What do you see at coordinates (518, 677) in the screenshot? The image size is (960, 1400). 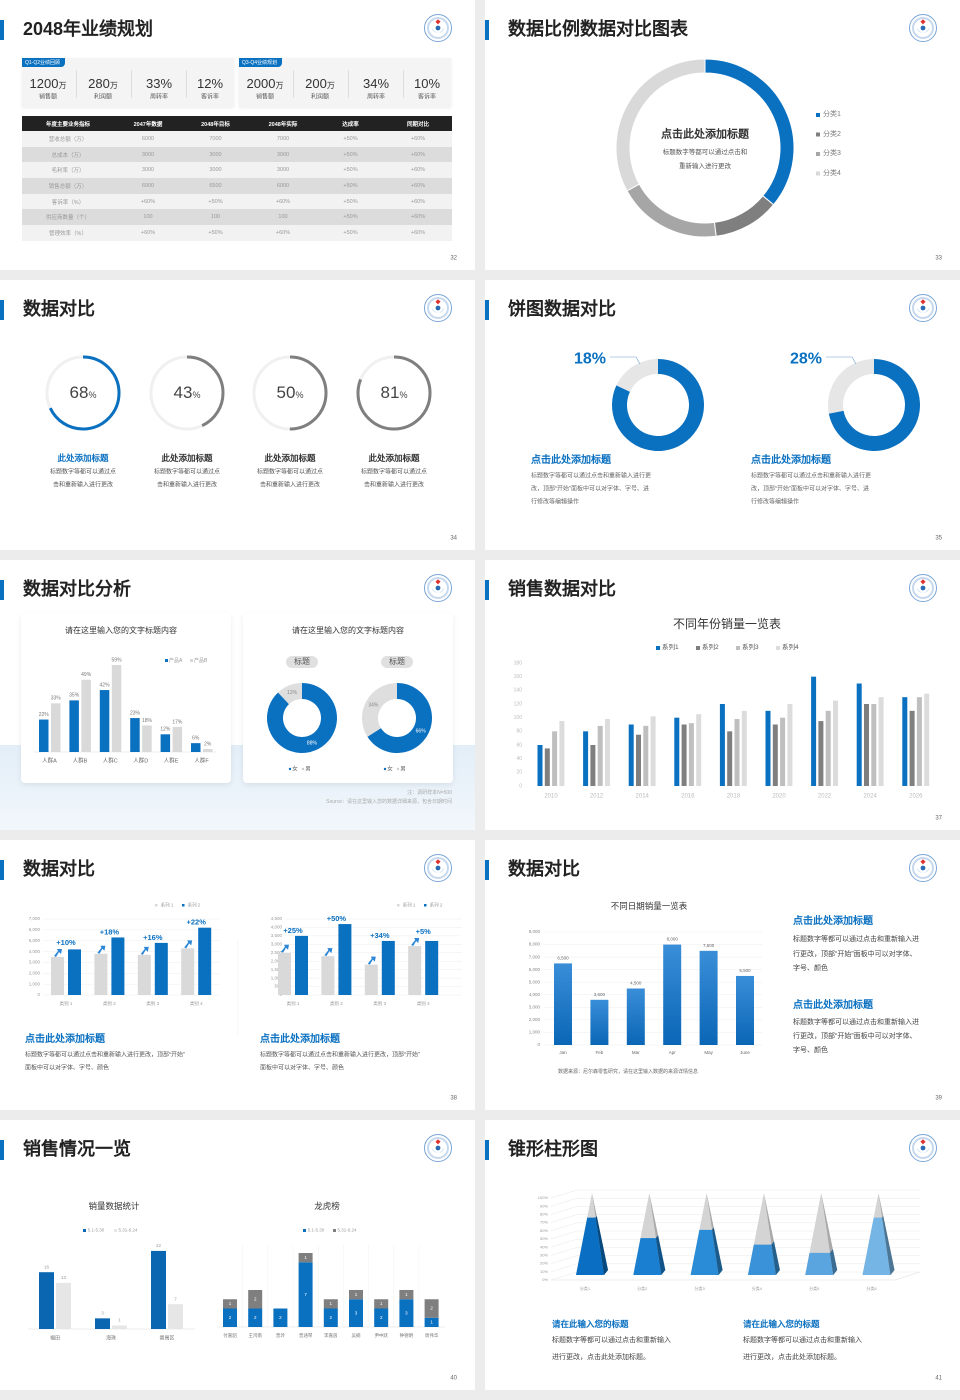 I see `y-tick-label: 160` at bounding box center [518, 677].